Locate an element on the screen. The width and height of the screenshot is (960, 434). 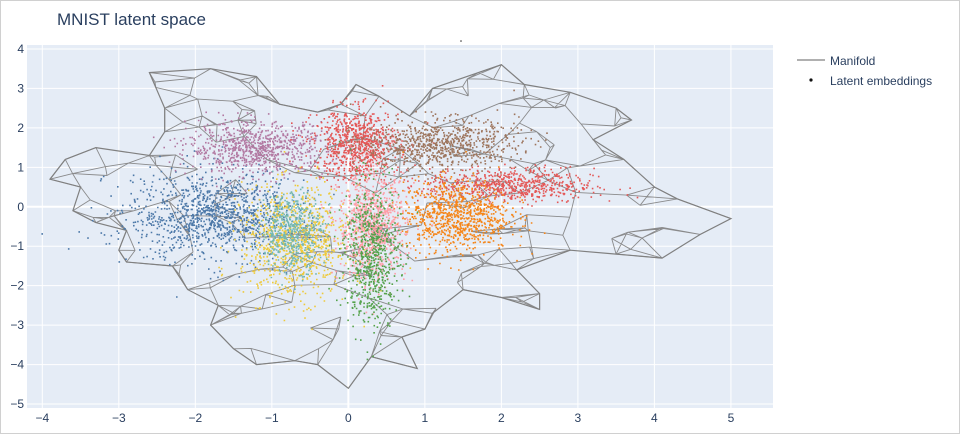
y-tick-label: 4 is located at coordinates (20, 49).